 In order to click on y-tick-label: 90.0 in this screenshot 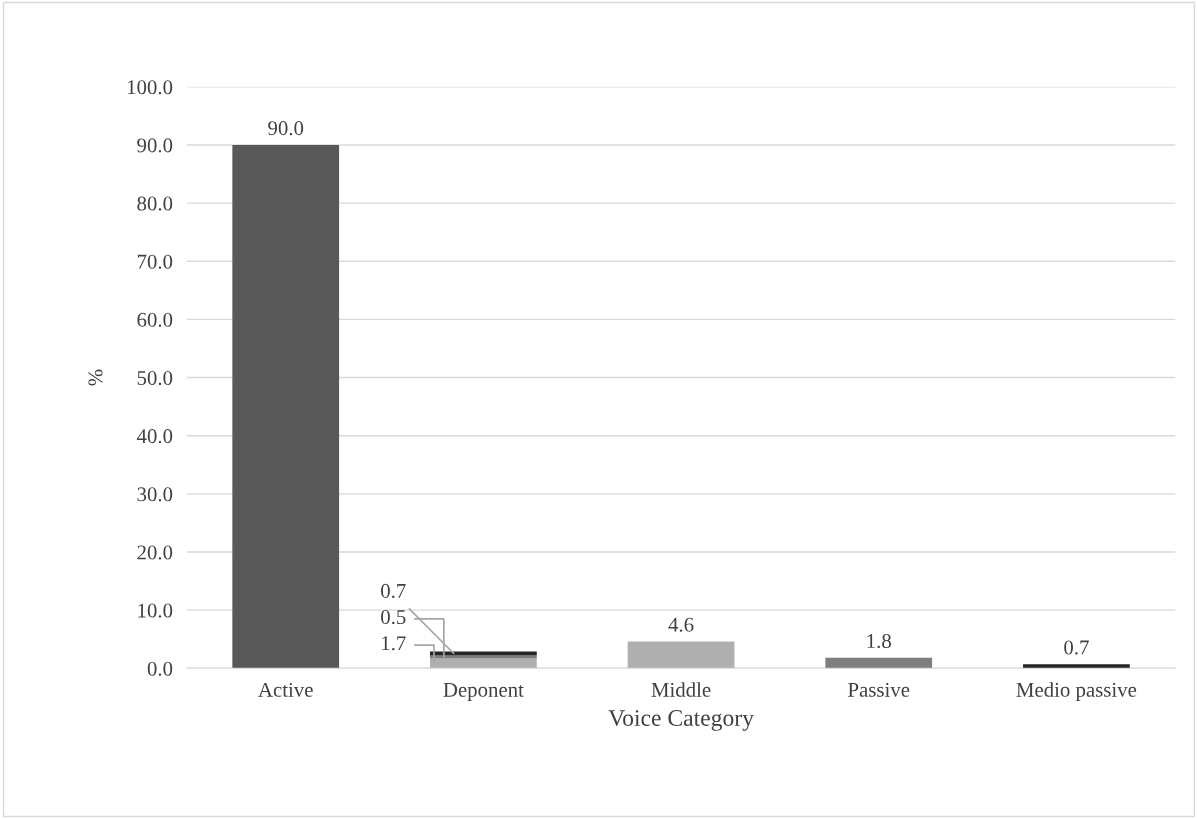, I will do `click(155, 145)`.